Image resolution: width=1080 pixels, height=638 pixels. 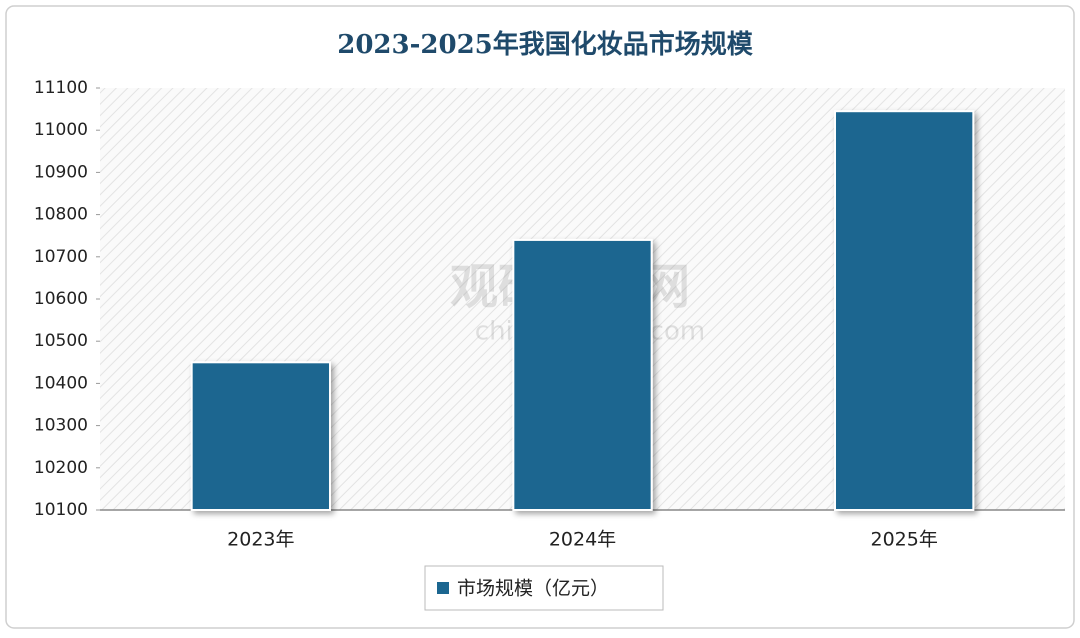 I want to click on y-tick-label: 10700, so click(x=61, y=257).